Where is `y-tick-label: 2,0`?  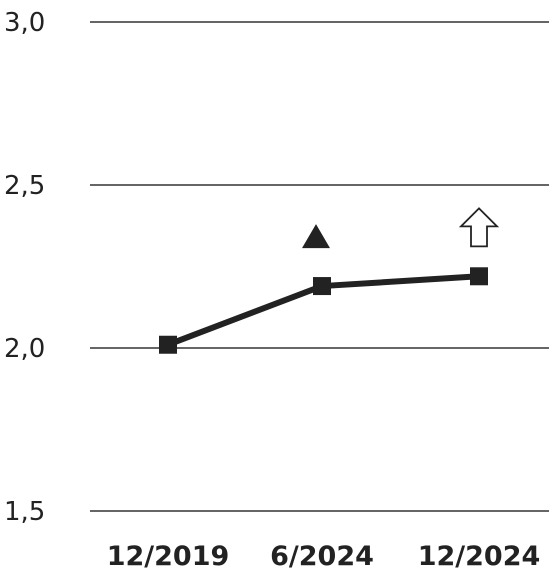
y-tick-label: 2,0 is located at coordinates (24, 349).